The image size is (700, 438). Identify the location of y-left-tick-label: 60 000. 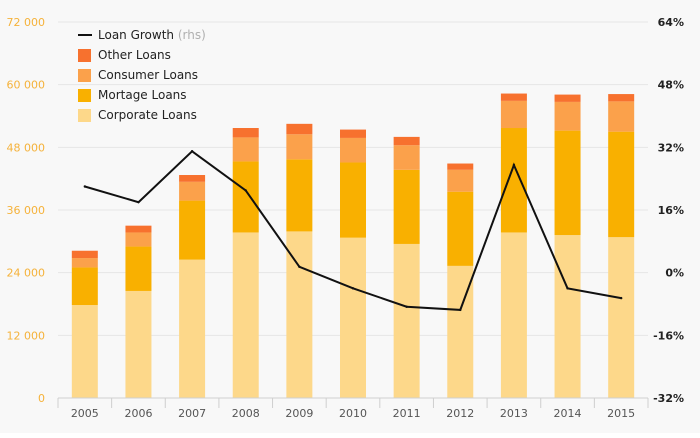
(26, 85).